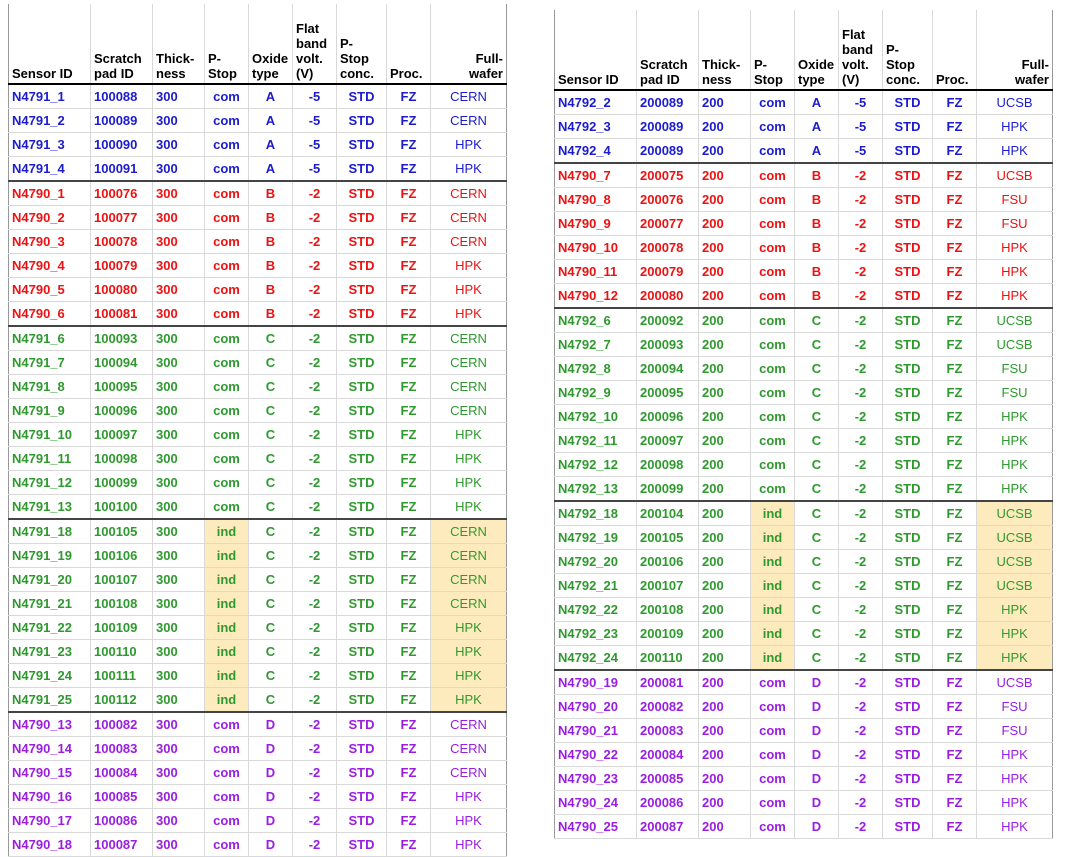  I want to click on cell-scratch-pad-id: 200108, so click(667, 609).